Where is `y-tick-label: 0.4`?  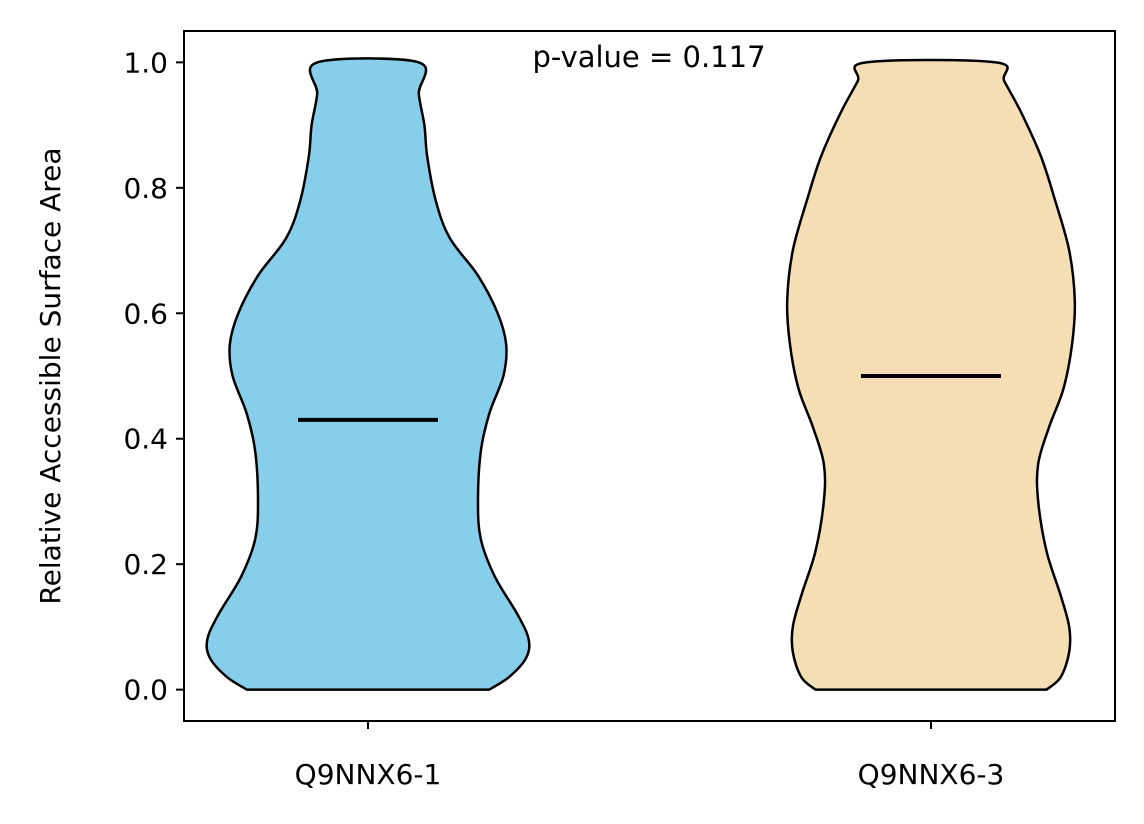
y-tick-label: 0.4 is located at coordinates (145, 439).